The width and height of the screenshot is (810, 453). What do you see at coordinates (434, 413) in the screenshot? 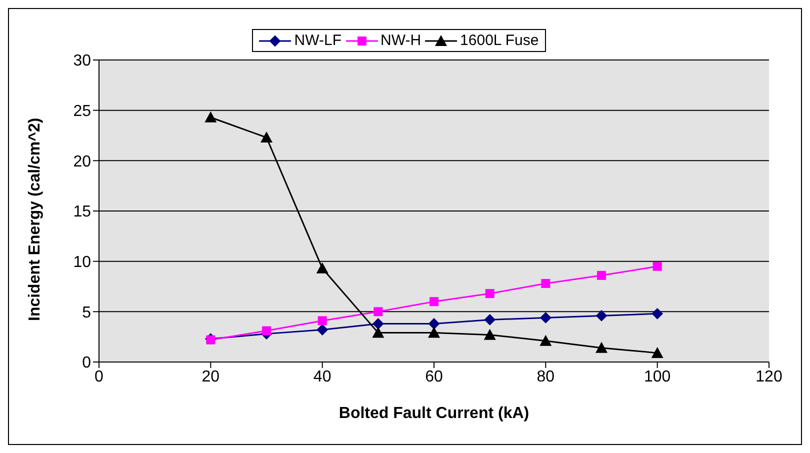
I see `x-axis-title: Bolted Fault Current (kA)` at bounding box center [434, 413].